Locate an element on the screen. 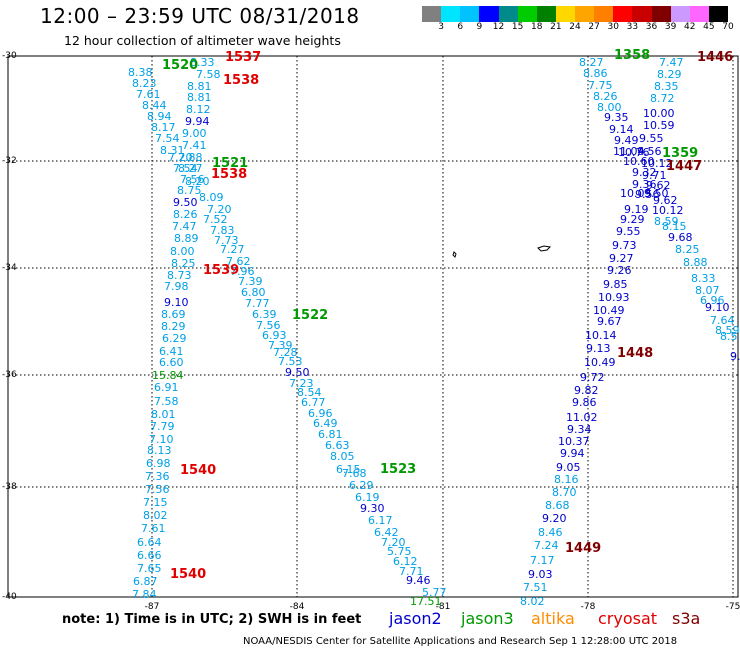  wave-height-label: 9.36 is located at coordinates (644, 184).